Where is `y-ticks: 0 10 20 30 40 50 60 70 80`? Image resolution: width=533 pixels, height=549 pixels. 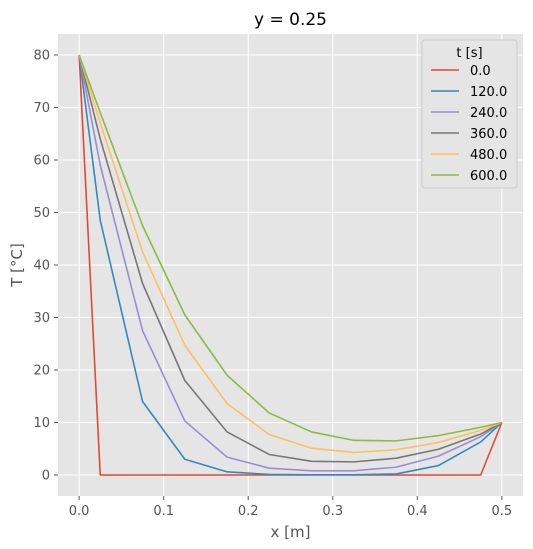 y-ticks: 0 10 20 30 40 50 60 70 80 is located at coordinates (45, 266).